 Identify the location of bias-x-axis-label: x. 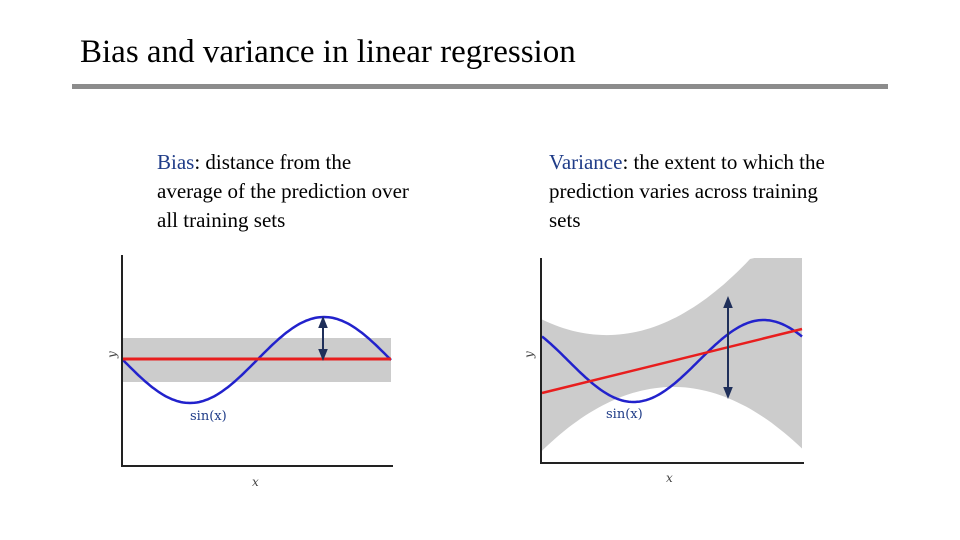
(255, 482).